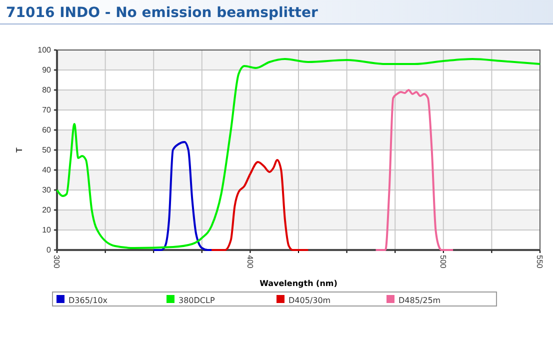  Describe the element at coordinates (539, 262) in the screenshot. I see `x-tick-label: 550` at that location.